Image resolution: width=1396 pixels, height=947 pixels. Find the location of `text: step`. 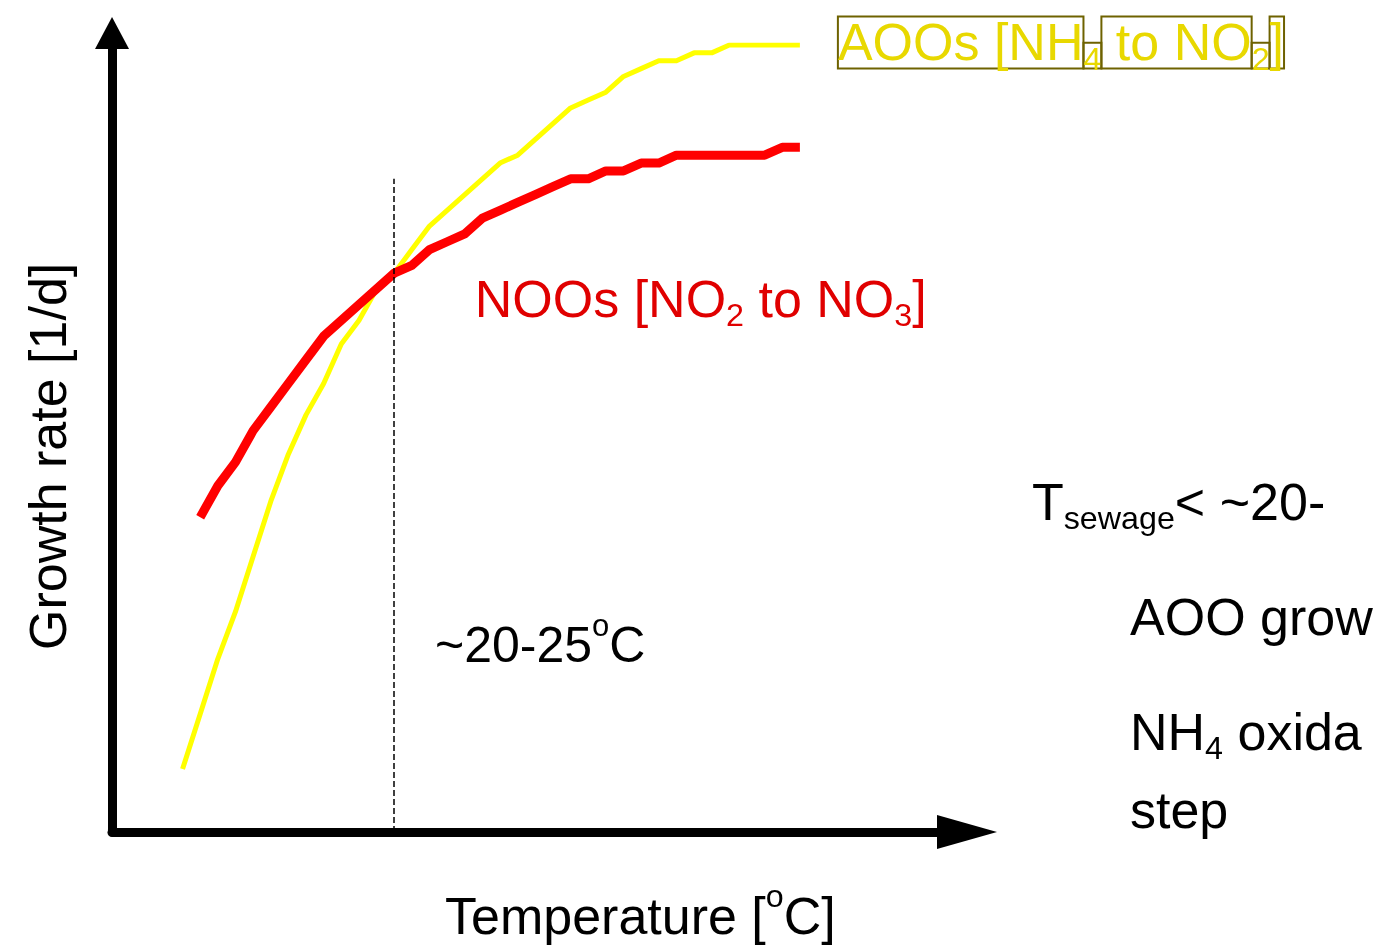

text: step is located at coordinates (1179, 810).